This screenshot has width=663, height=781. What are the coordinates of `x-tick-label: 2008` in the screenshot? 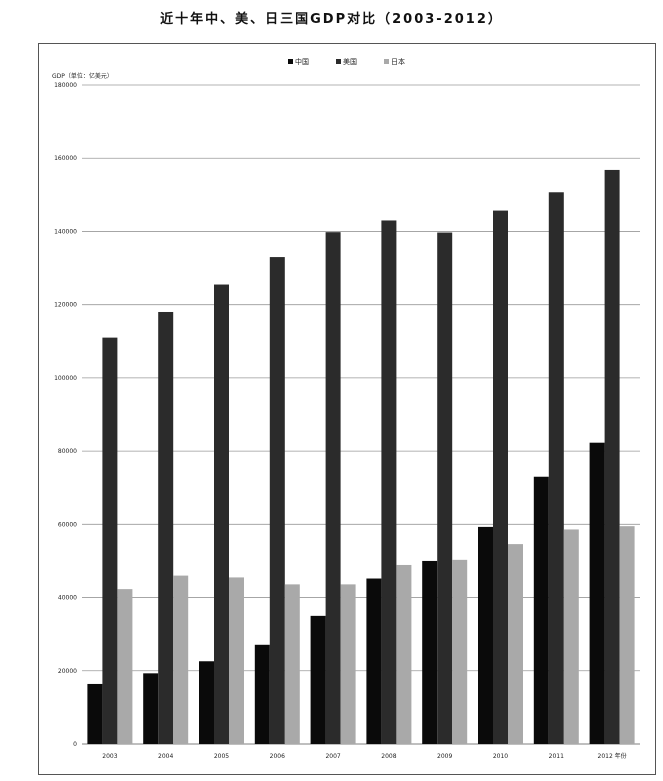 It's located at (388, 756).